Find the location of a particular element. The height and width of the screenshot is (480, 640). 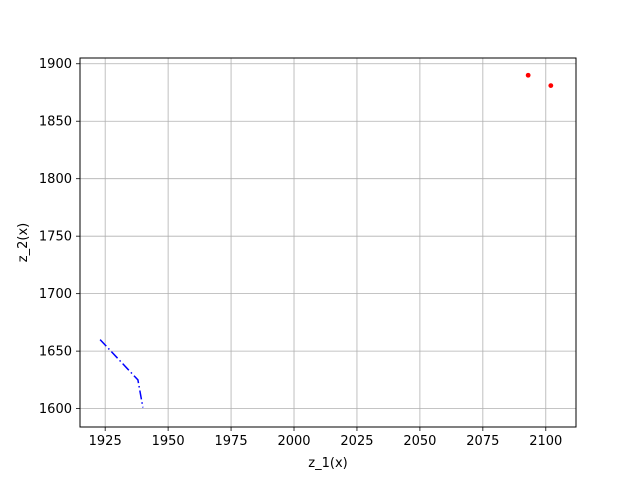

x-tick-label: 2100 is located at coordinates (545, 441).